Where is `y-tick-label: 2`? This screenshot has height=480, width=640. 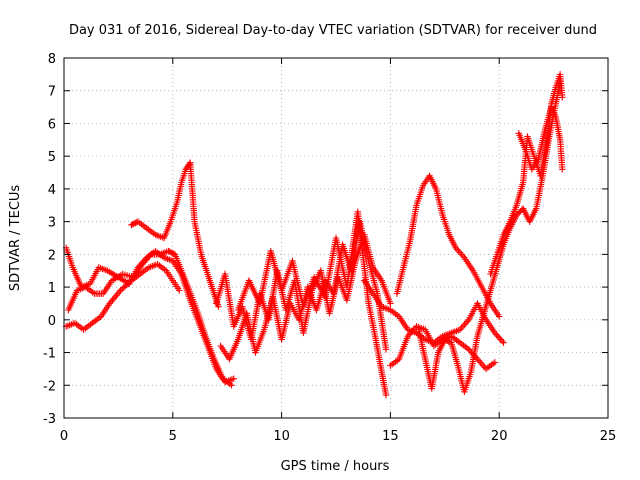
y-tick-label: 2 is located at coordinates (52, 255).